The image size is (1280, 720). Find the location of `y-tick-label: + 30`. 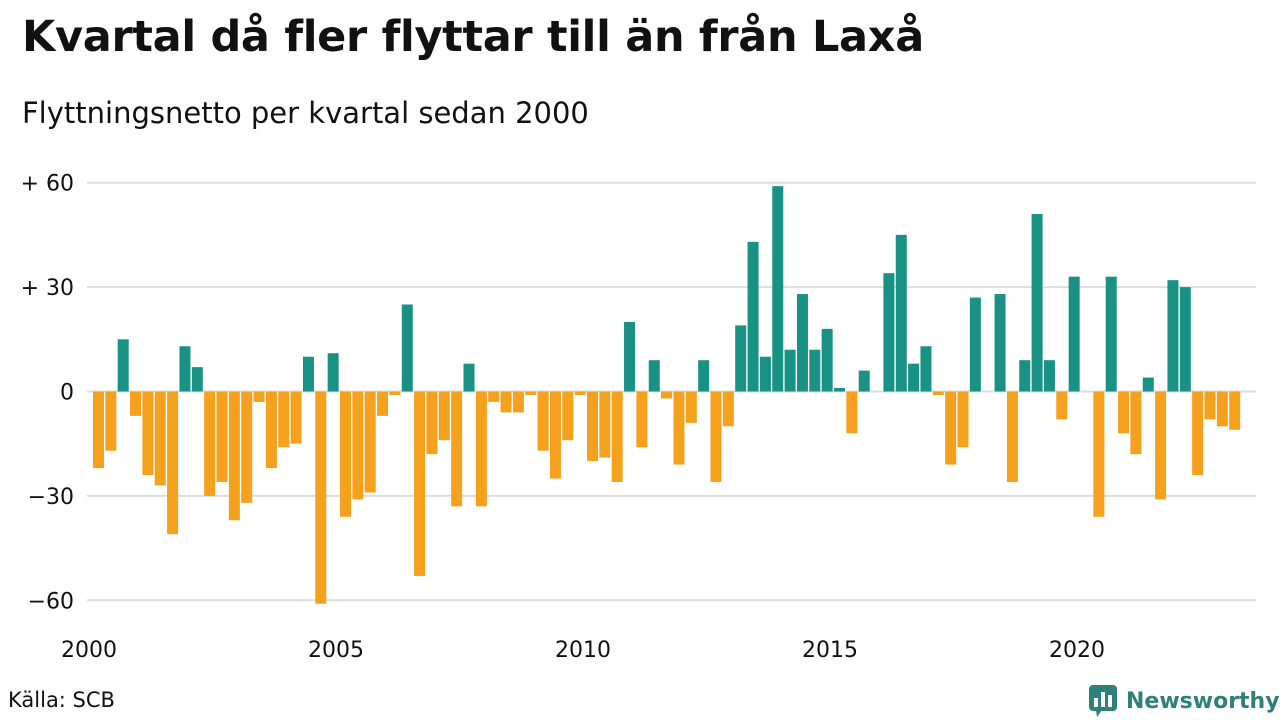

y-tick-label: + 30 is located at coordinates (47, 288).